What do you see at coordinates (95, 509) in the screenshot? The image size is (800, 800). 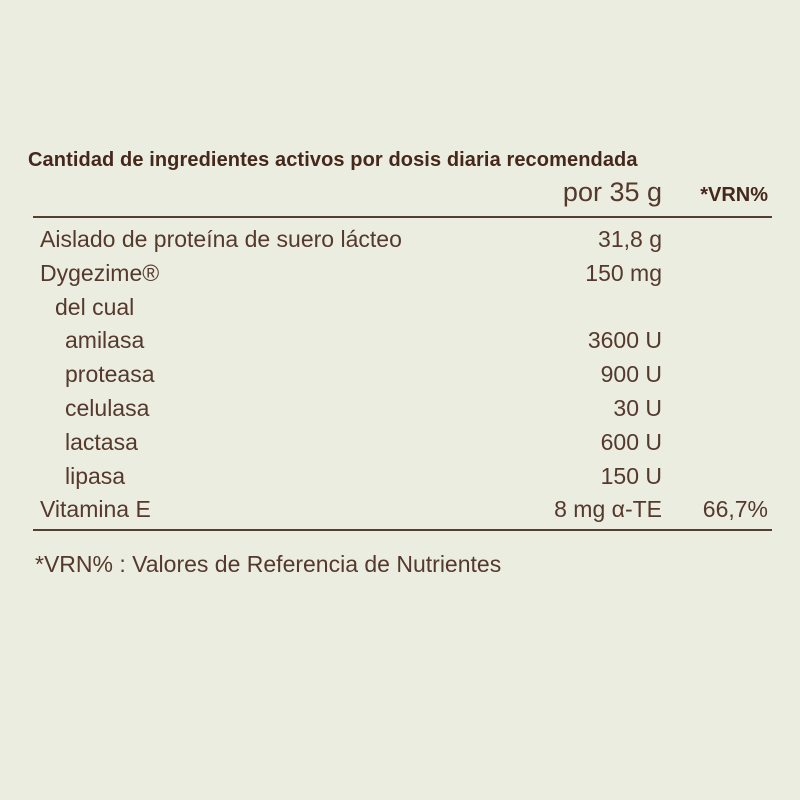 I see `ingredient-name: Vitamina E` at bounding box center [95, 509].